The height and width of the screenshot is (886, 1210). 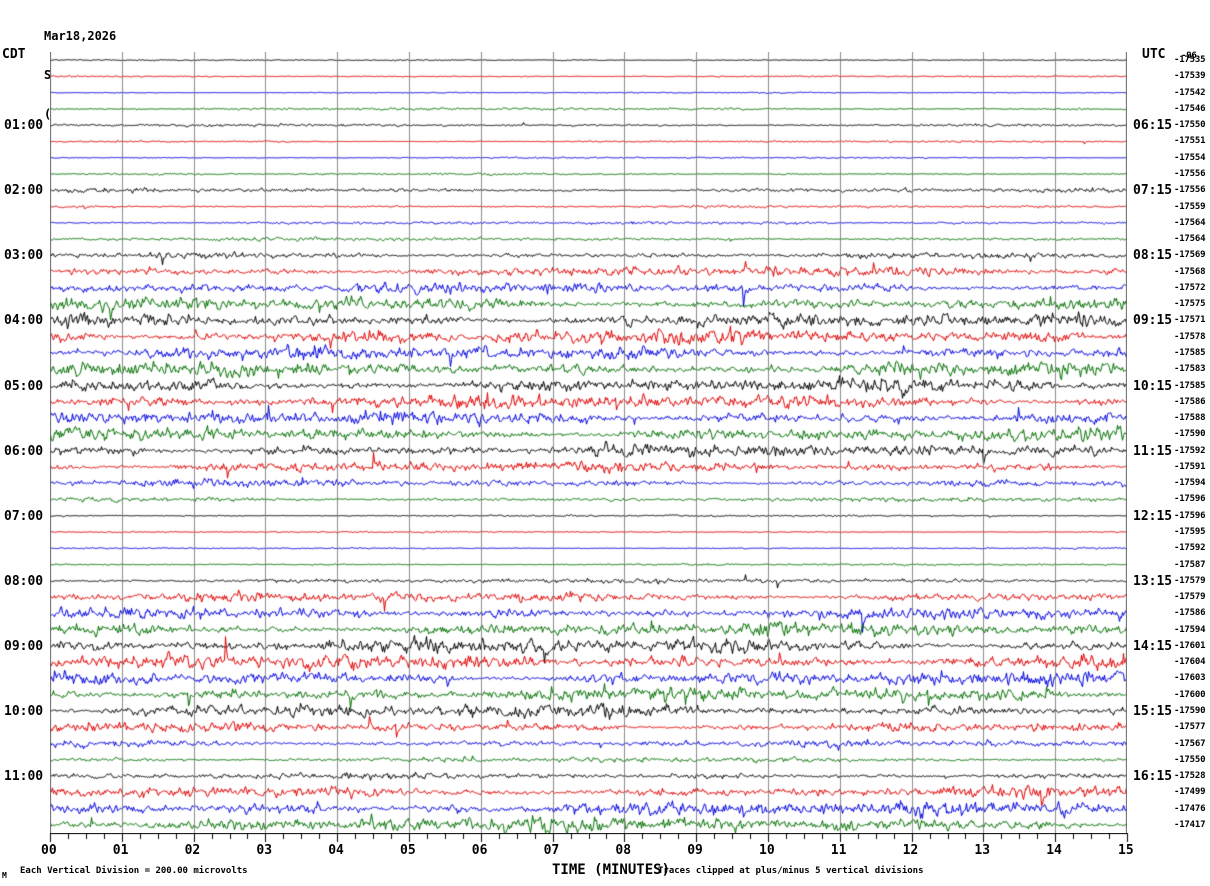 I want to click on right-time-label: 08:15, so click(x=1153, y=256).